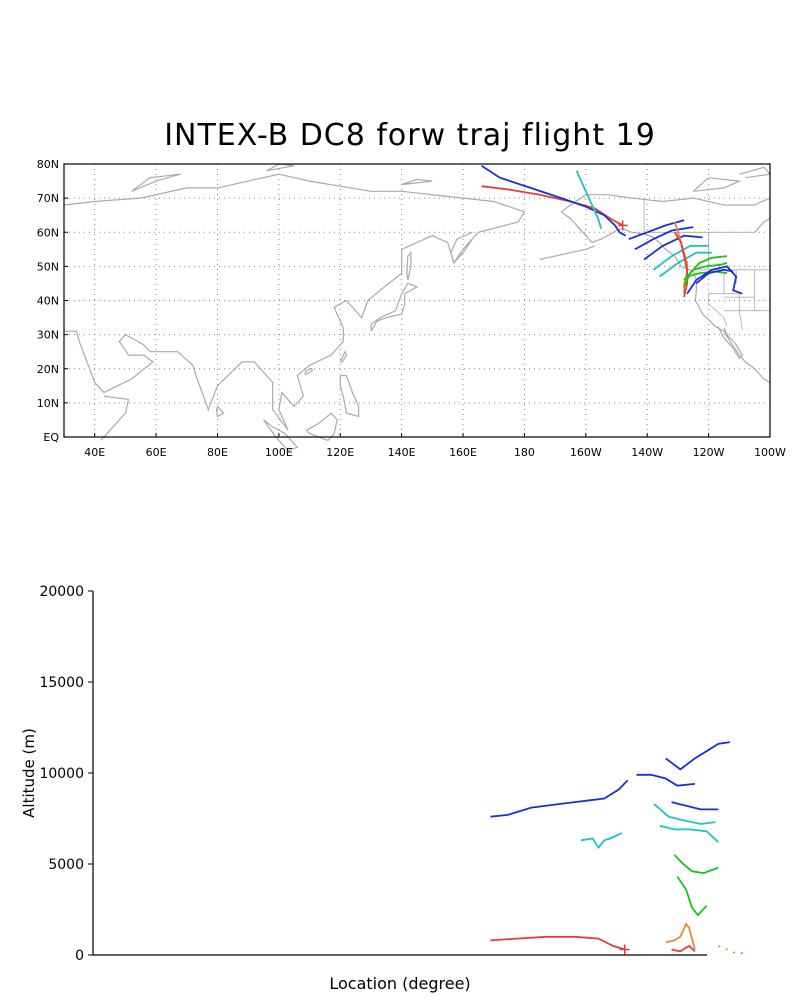  What do you see at coordinates (79, 956) in the screenshot?
I see `y-tick-label: 0` at bounding box center [79, 956].